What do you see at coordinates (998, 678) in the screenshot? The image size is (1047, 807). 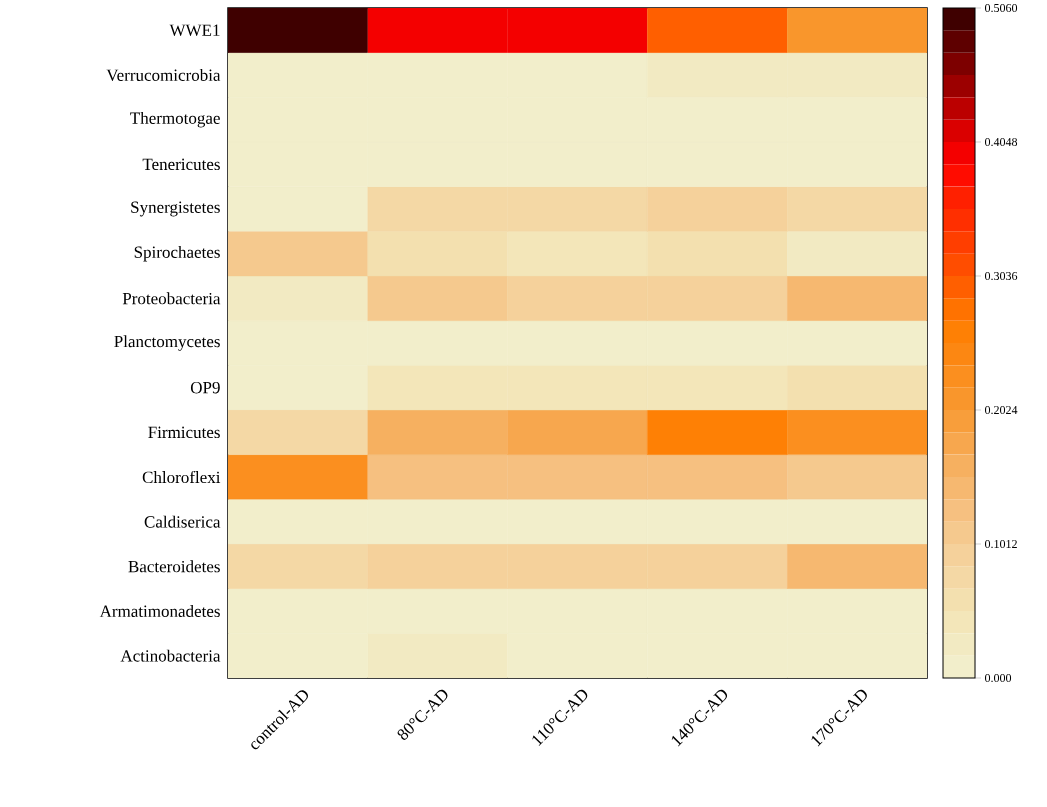 I see `color-bar-label: 0.000` at bounding box center [998, 678].